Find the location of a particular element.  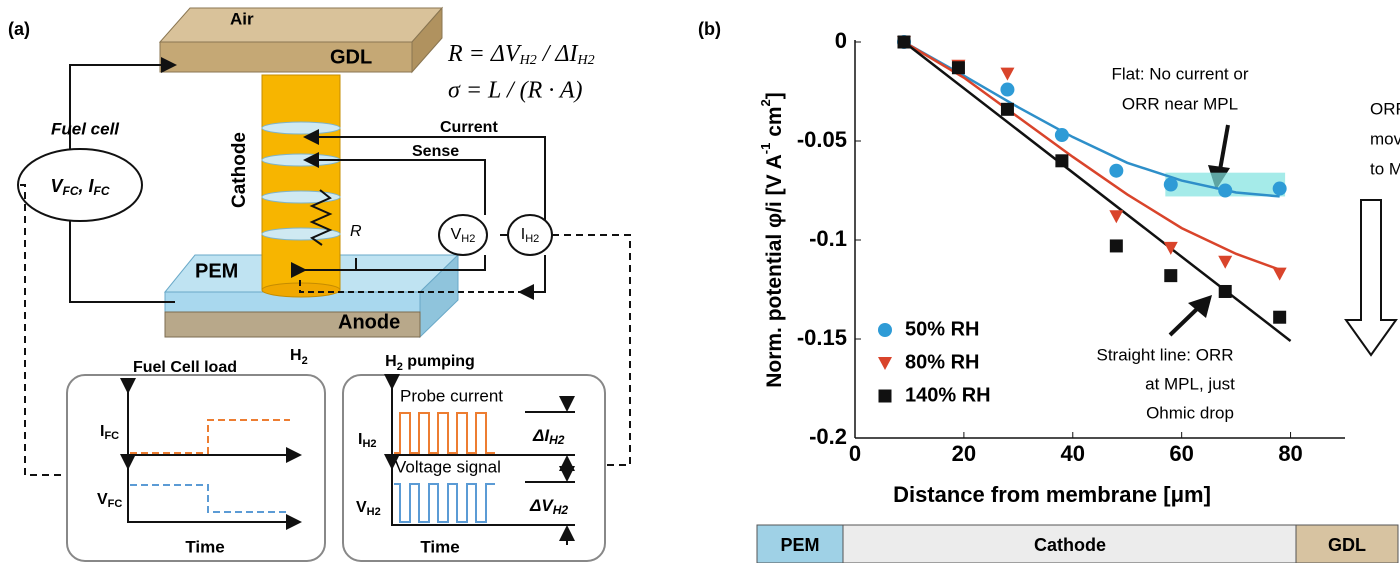

y-tick-label: 0 is located at coordinates (841, 40).